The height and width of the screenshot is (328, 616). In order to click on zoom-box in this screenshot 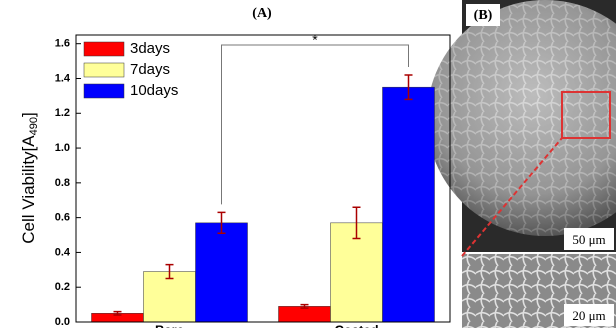, I will do `click(586, 115)`.